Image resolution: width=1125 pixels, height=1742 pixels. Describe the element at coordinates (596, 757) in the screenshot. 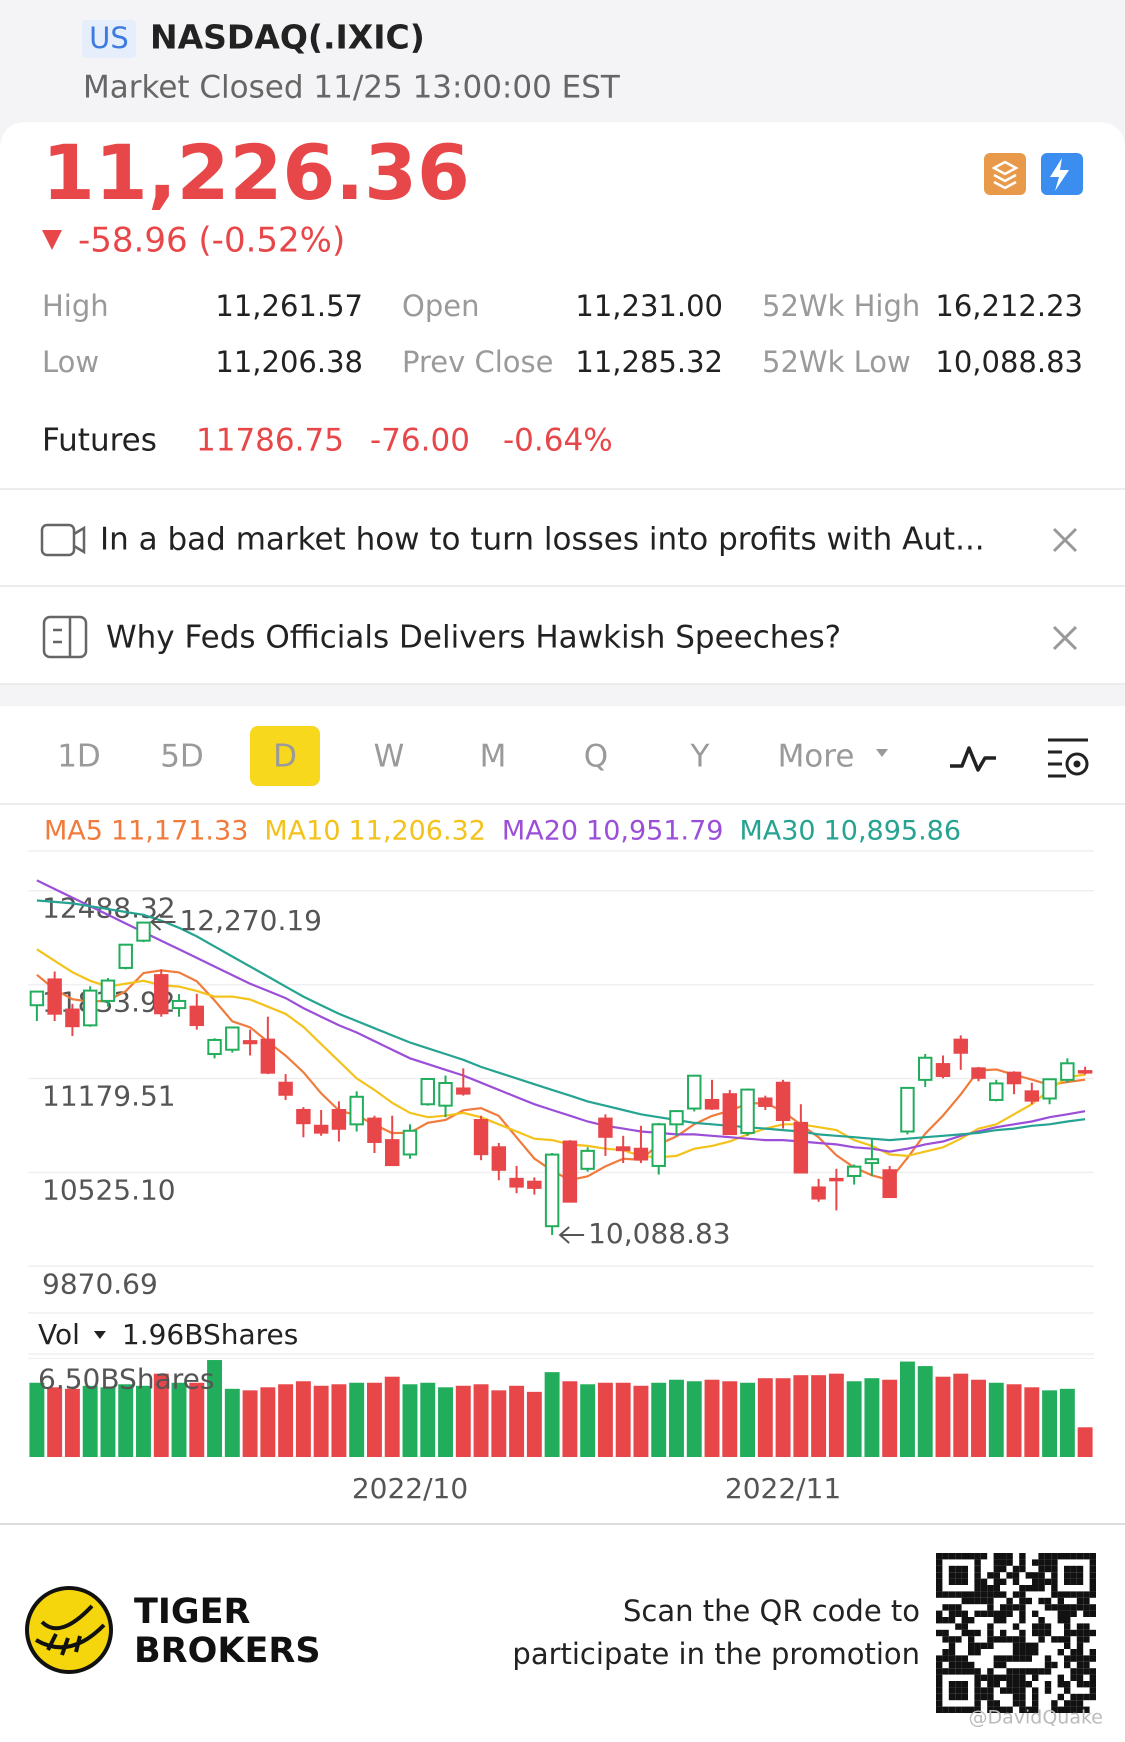

I see `tab: Q` at that location.